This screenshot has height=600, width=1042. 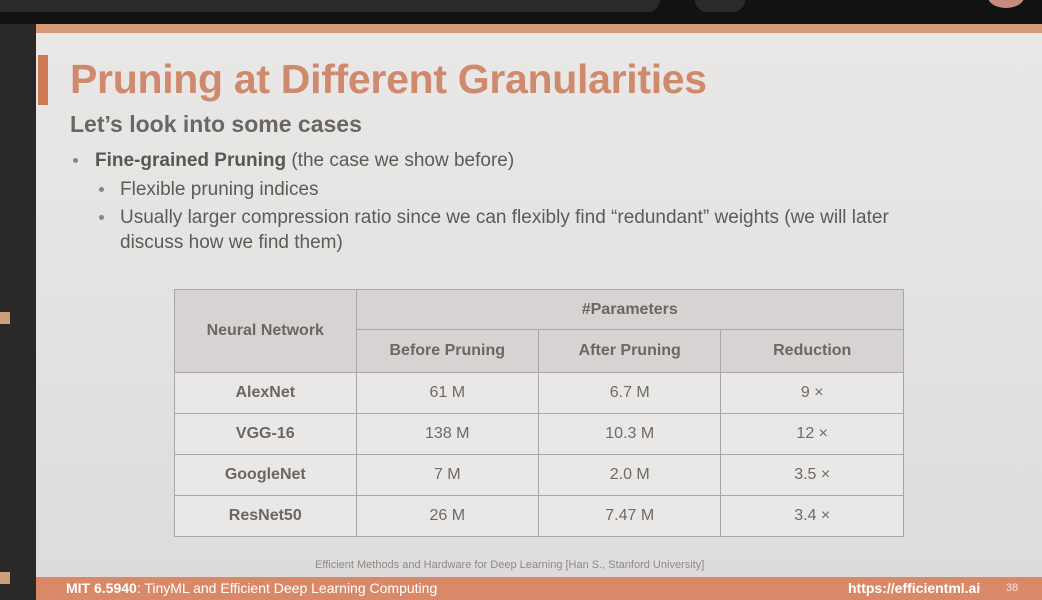 I want to click on page-number: 38, so click(x=1012, y=588).